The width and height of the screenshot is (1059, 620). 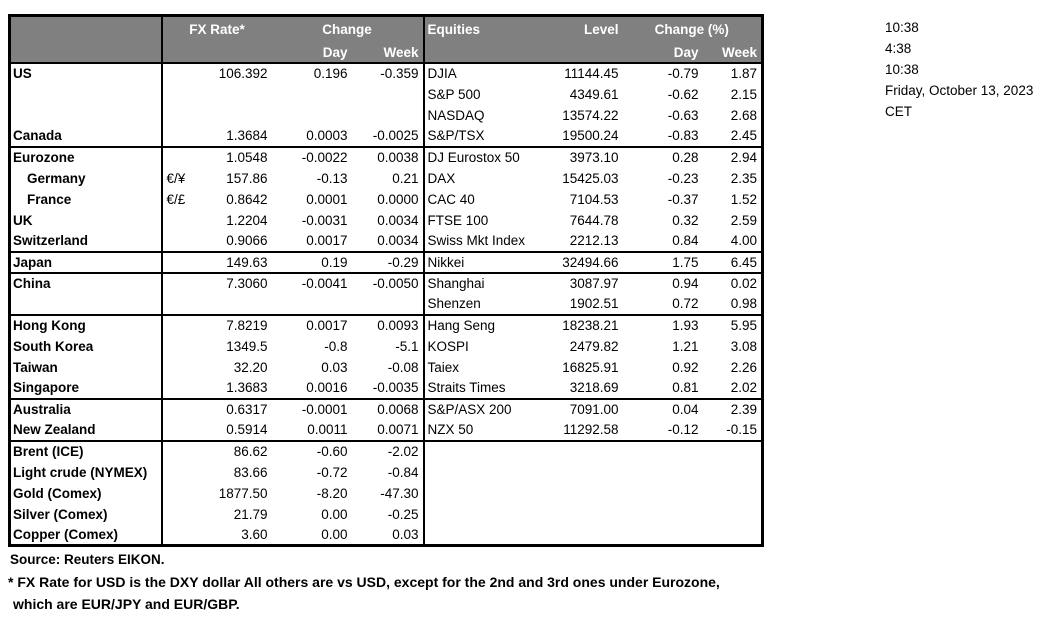 What do you see at coordinates (85, 282) in the screenshot?
I see `country-cell: China` at bounding box center [85, 282].